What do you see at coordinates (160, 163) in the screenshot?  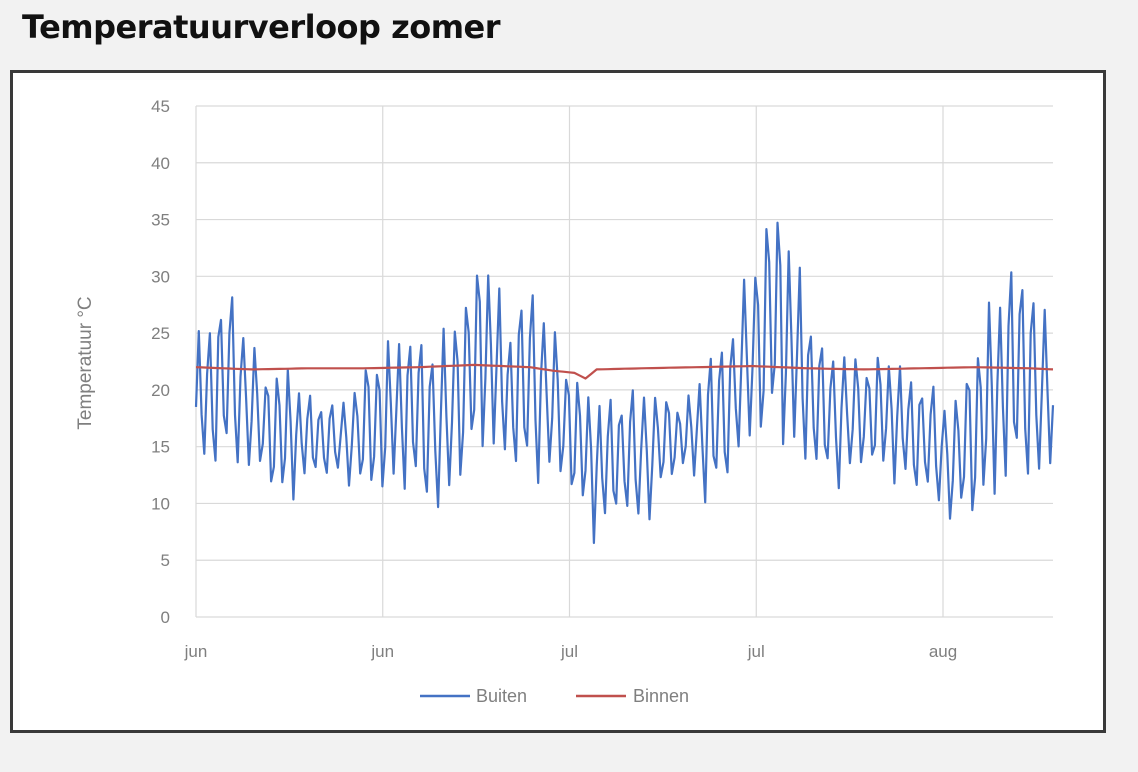 I see `y-tick-label: 40` at bounding box center [160, 163].